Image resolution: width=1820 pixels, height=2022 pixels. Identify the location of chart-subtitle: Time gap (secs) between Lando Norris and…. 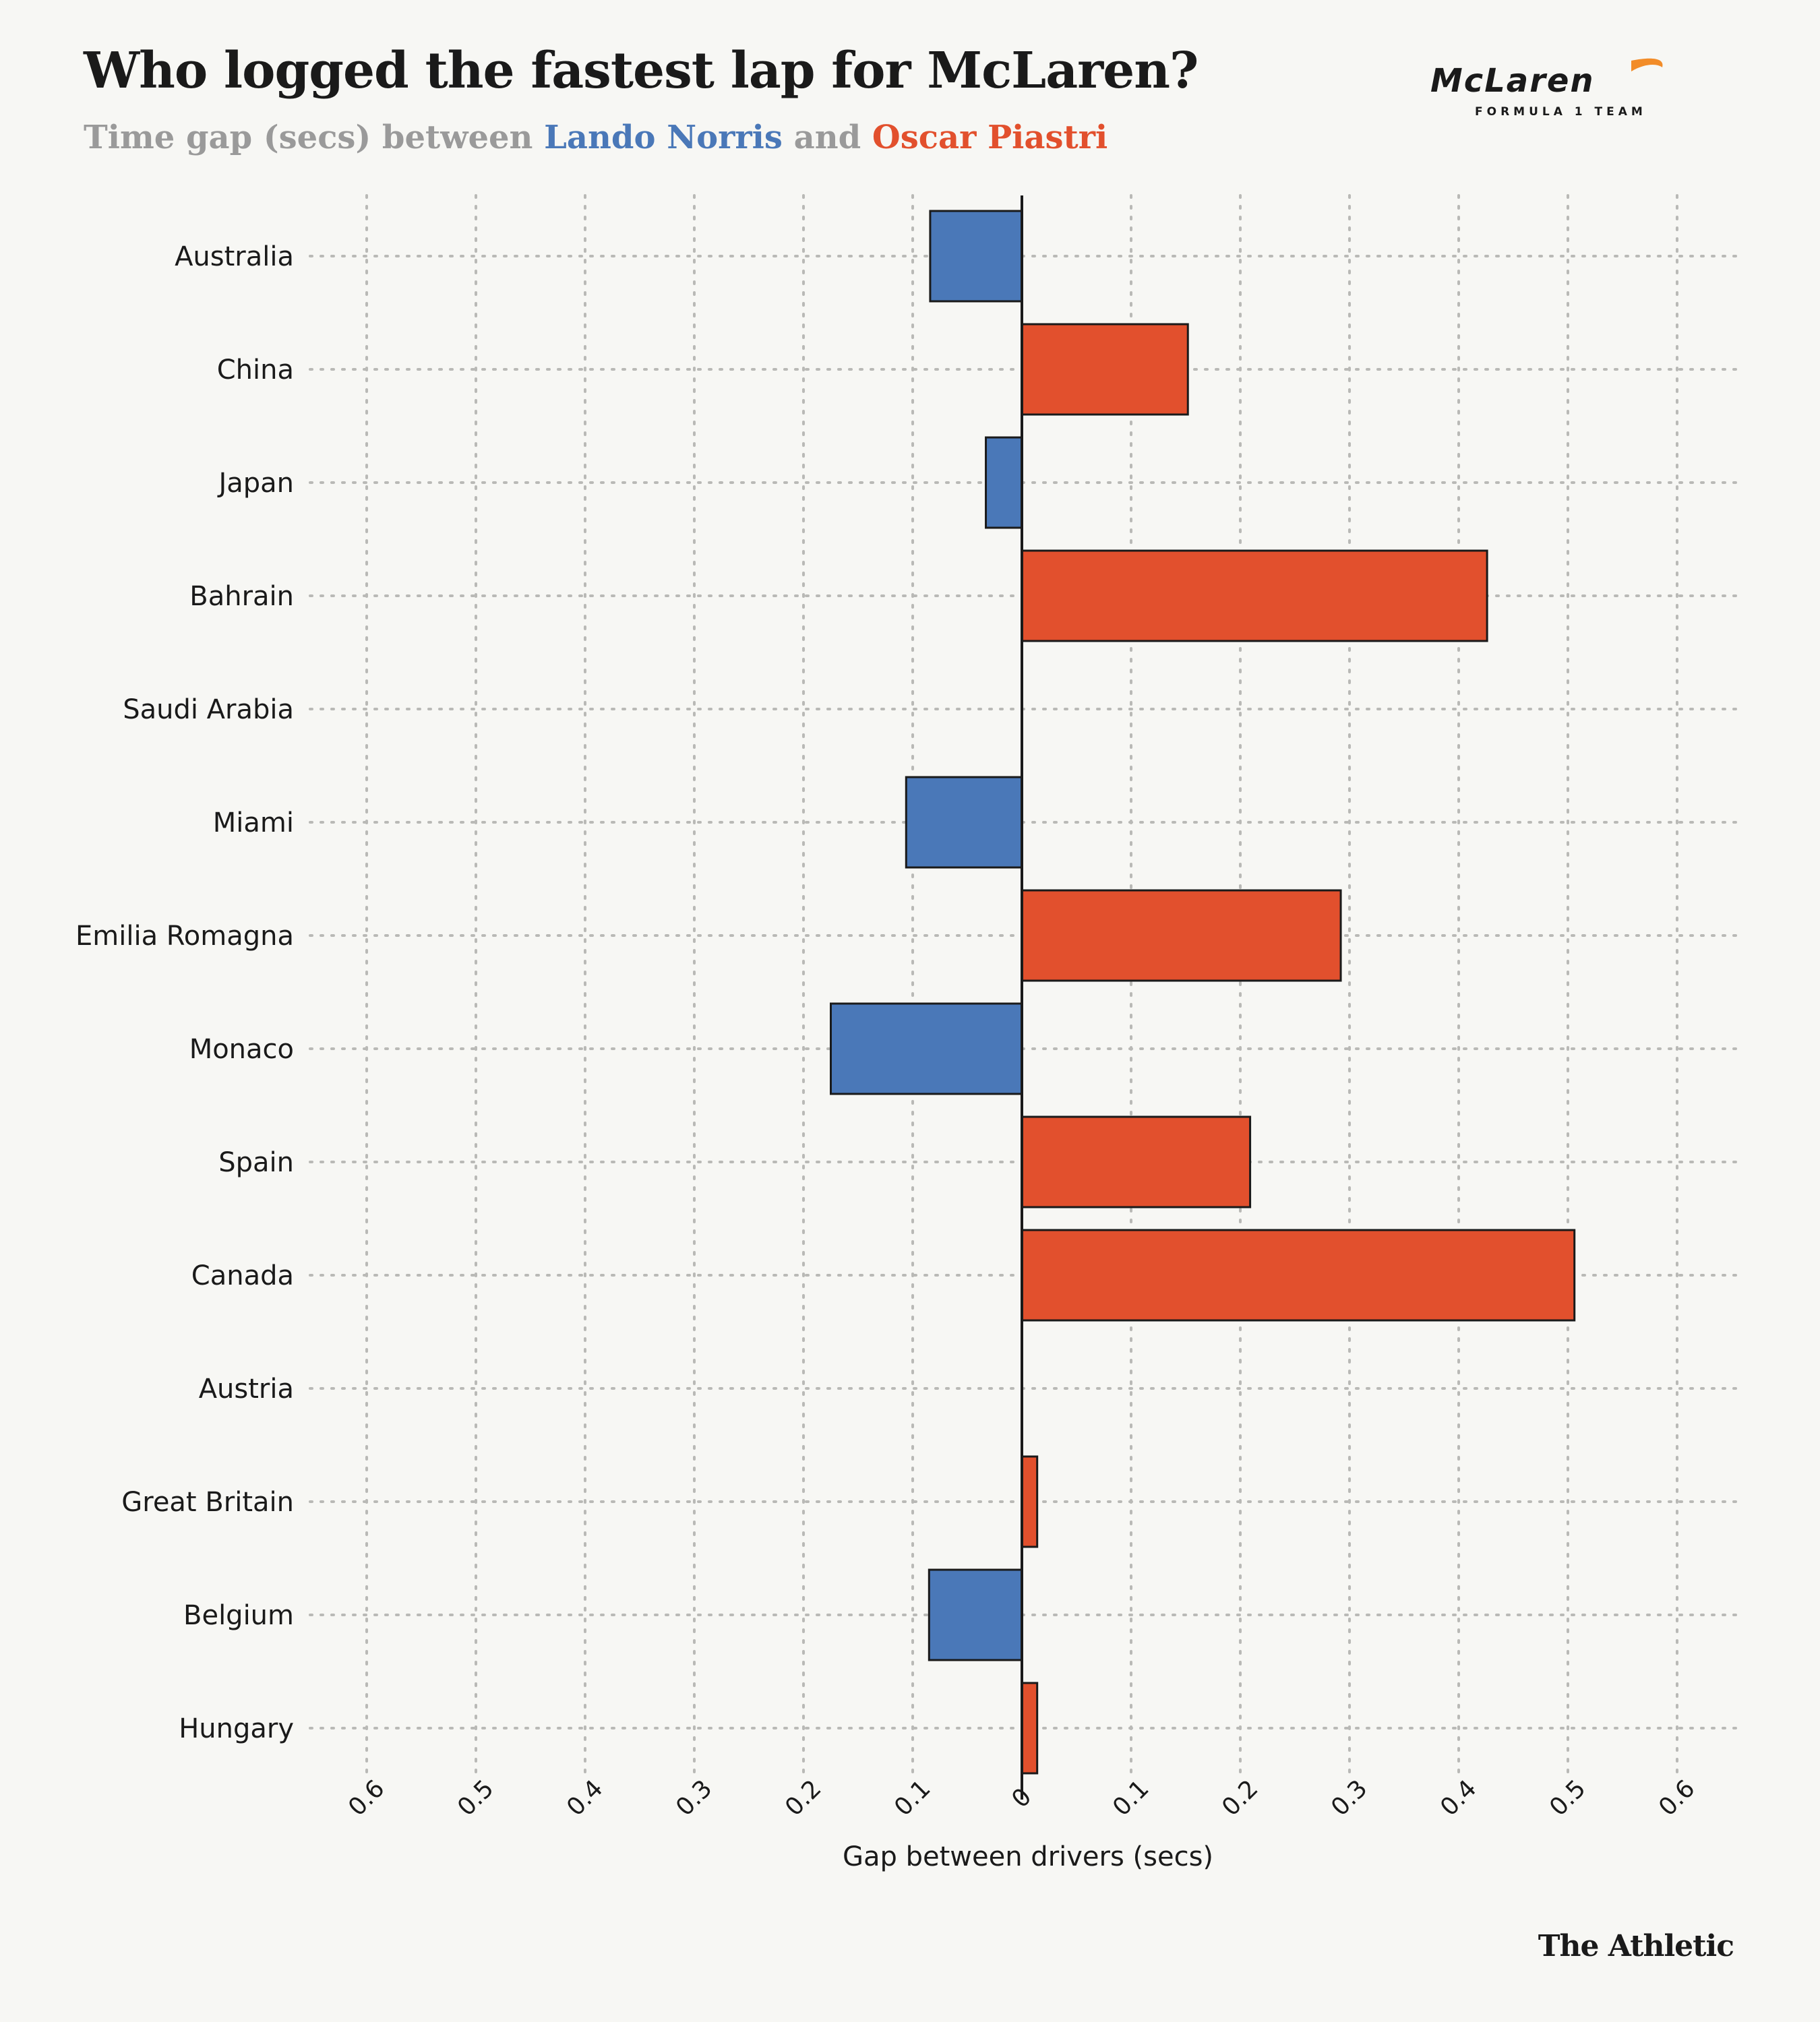
(596, 137).